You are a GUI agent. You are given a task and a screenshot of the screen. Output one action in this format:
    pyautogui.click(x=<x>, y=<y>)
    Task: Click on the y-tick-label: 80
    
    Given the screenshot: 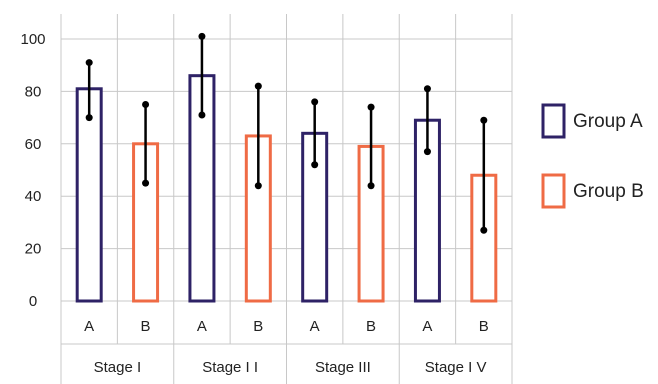 What is the action you would take?
    pyautogui.click(x=33, y=91)
    